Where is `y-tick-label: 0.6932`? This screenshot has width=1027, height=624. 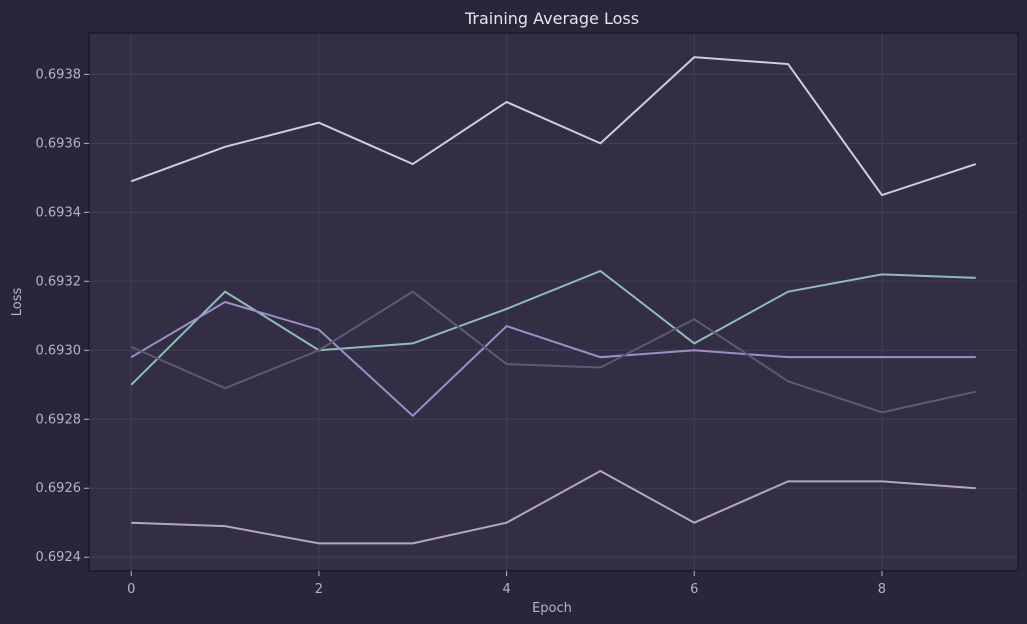 y-tick-label: 0.6932 is located at coordinates (59, 281).